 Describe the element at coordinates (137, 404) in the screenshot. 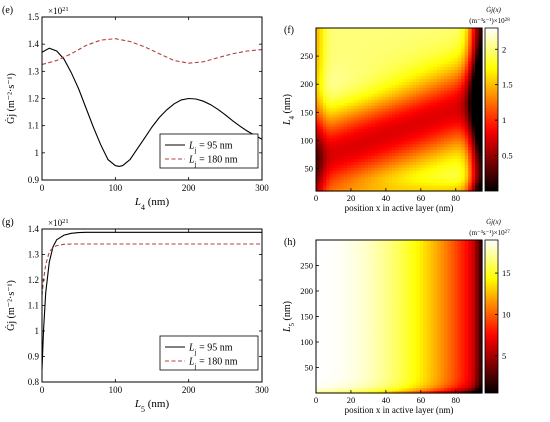

I see `x-axis-label-part: L` at that location.